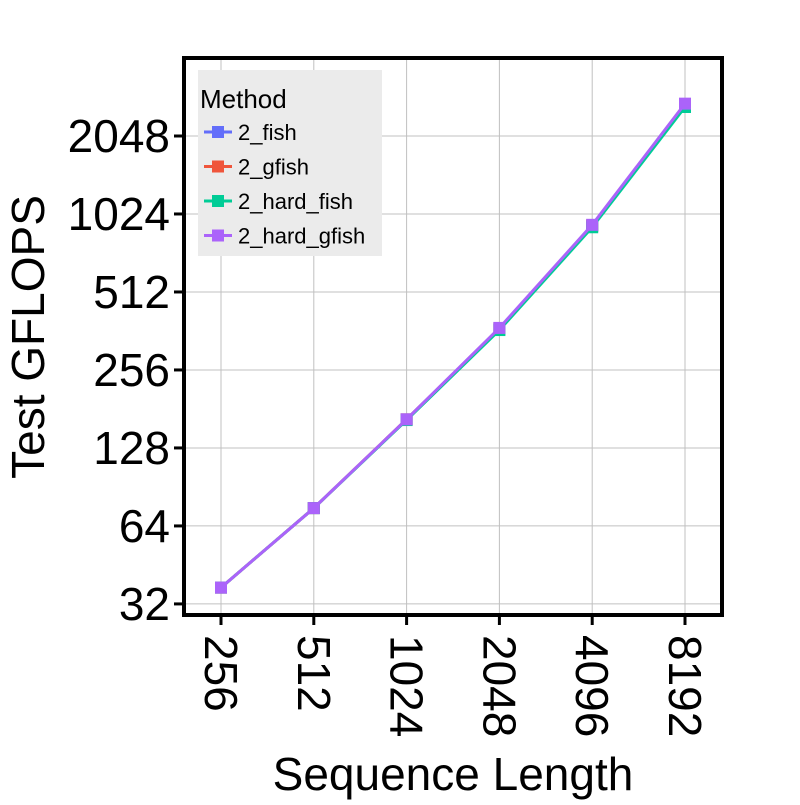 The height and width of the screenshot is (805, 800). I want to click on legend-item: 2_gfish, so click(256, 167).